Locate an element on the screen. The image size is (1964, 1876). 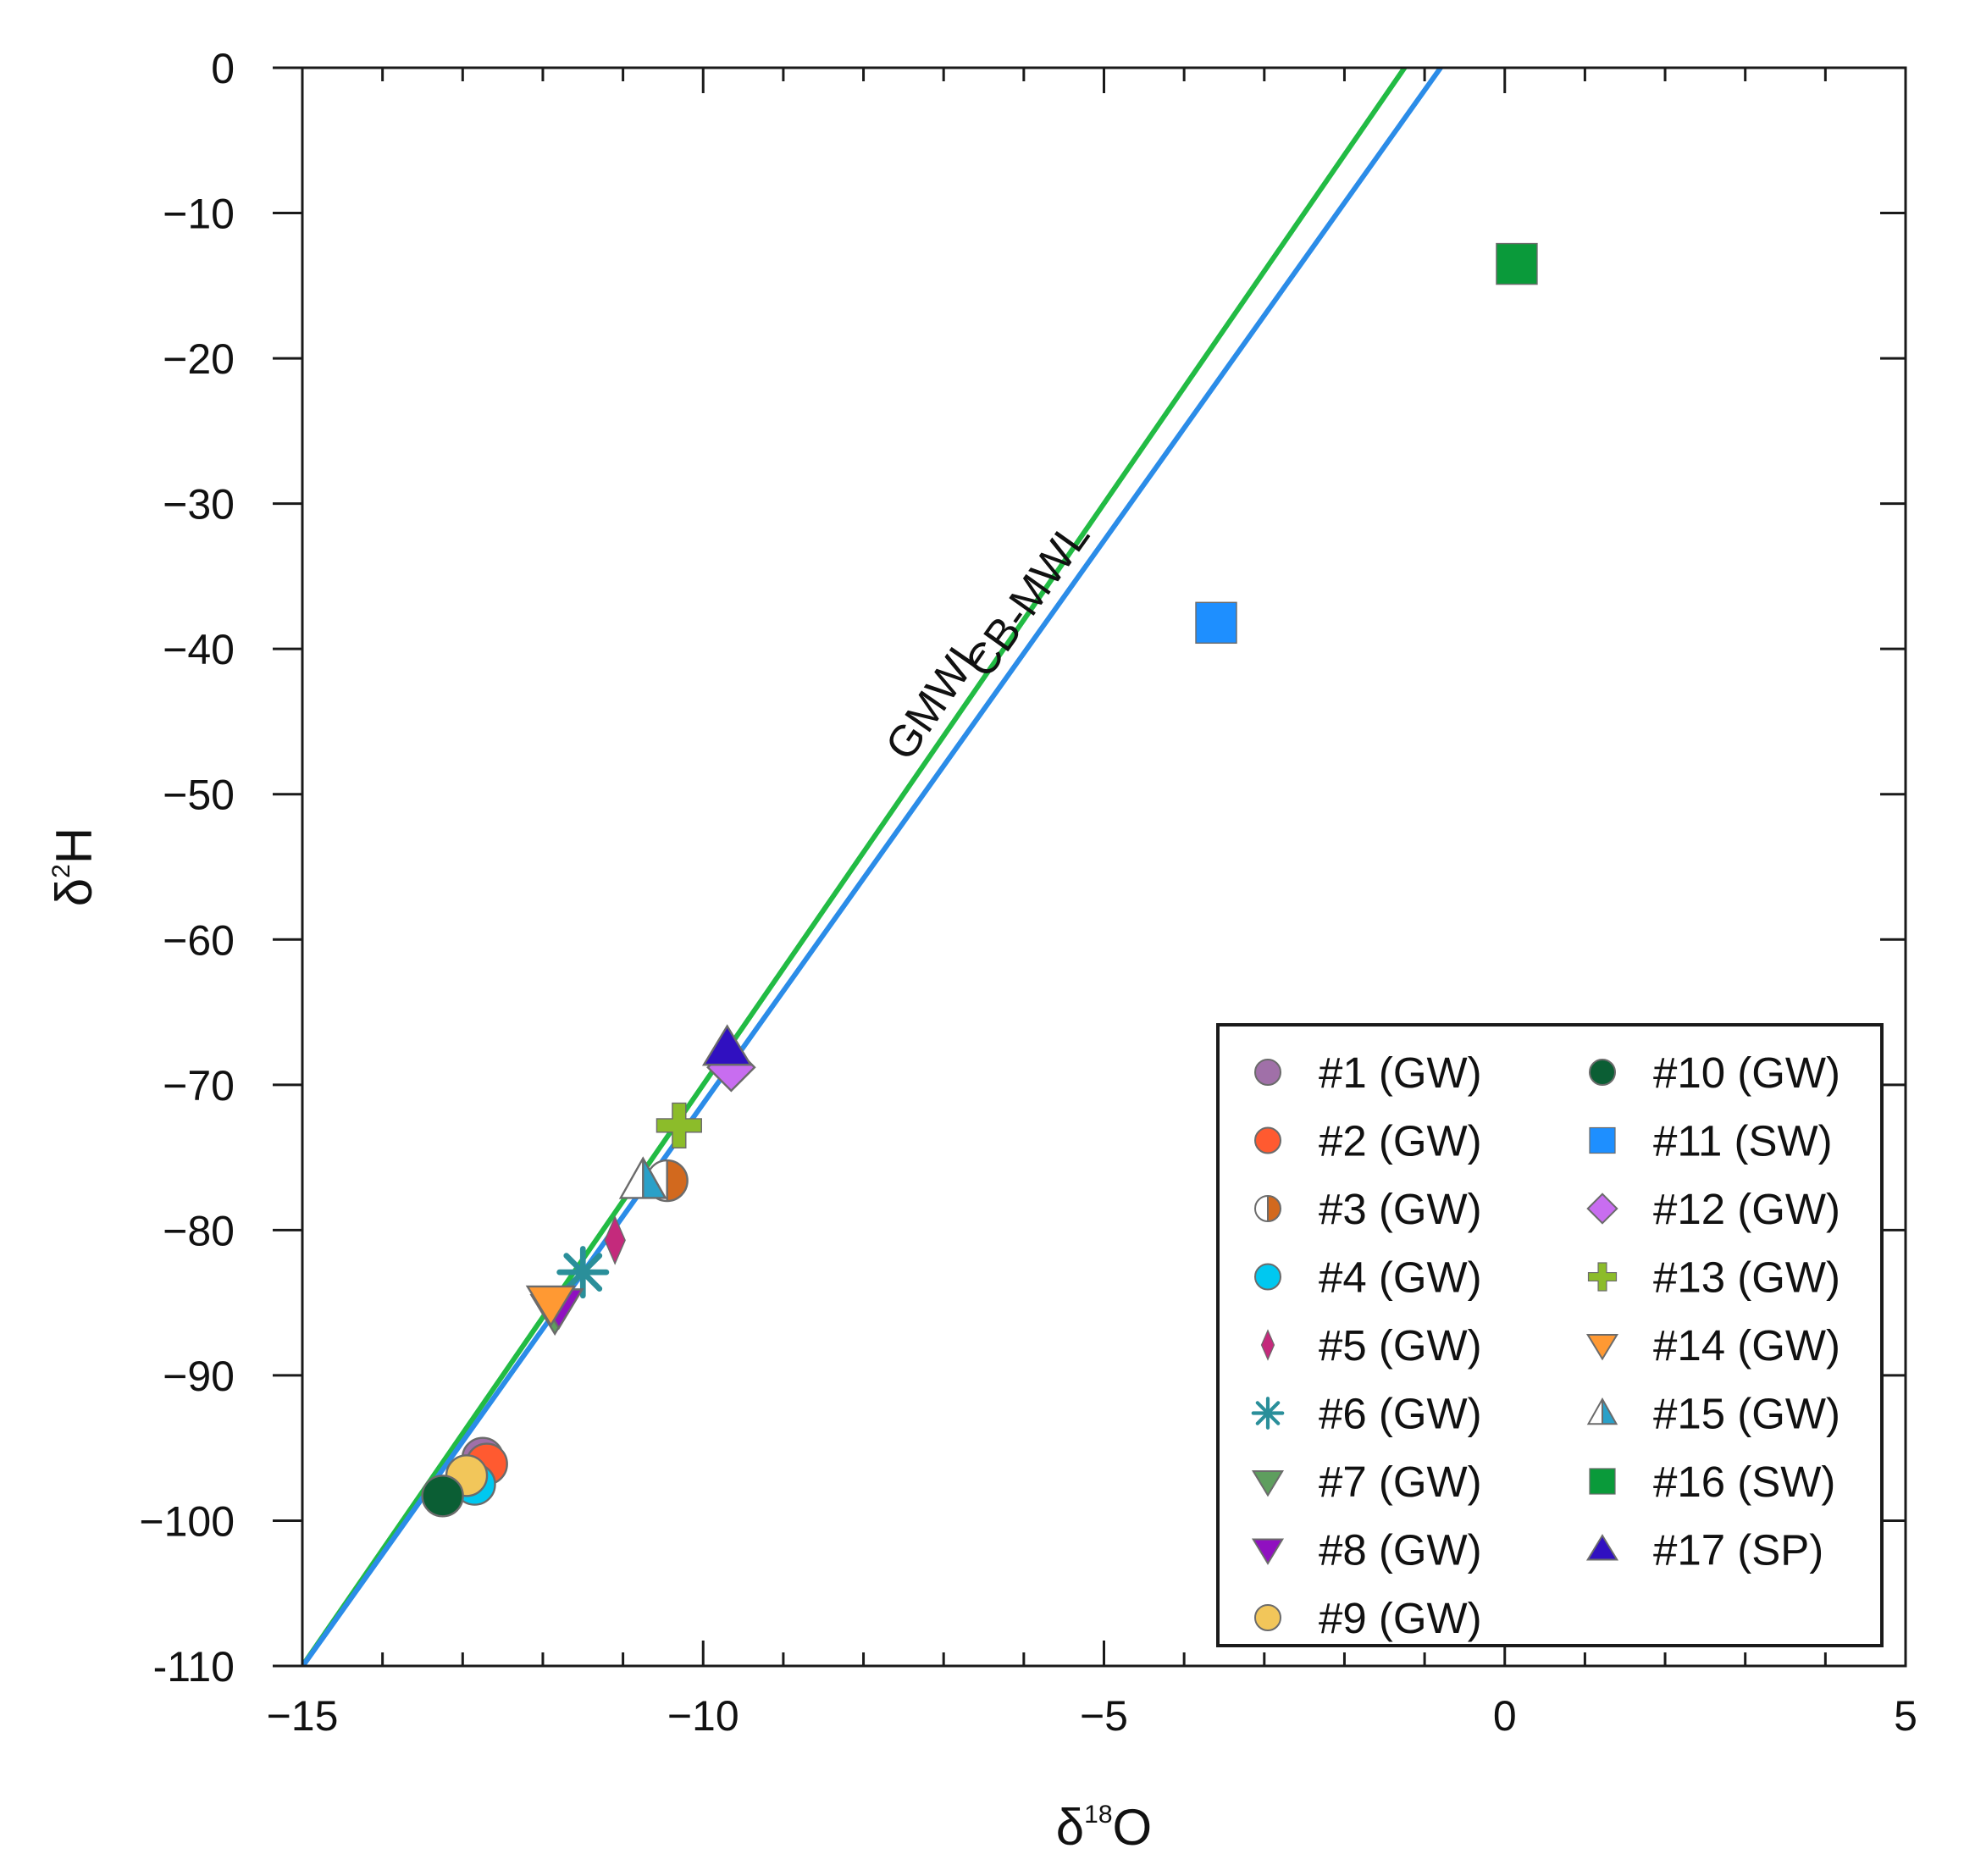
legend-item-11-sw: #11 (SW) is located at coordinates (1711, 1141).